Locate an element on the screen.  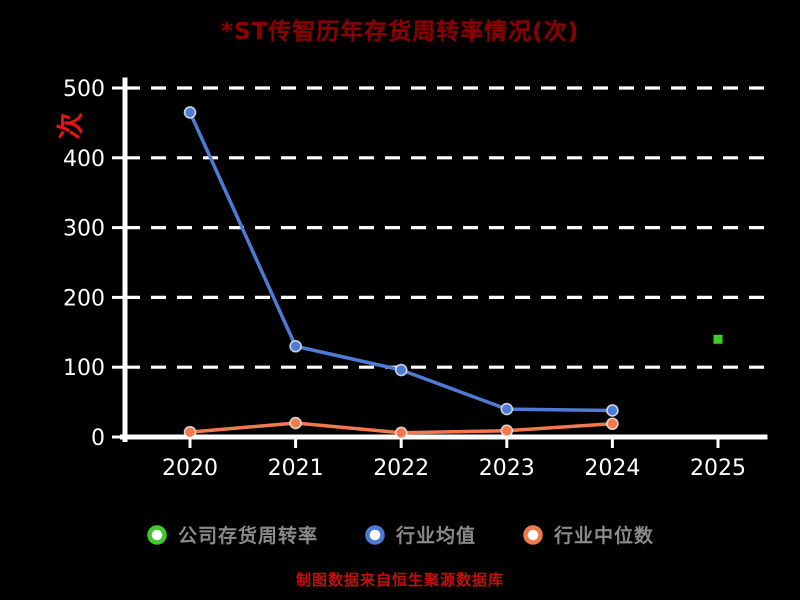
data-source-note: 制图数据来自恒生聚源数据库 is located at coordinates (399, 580).